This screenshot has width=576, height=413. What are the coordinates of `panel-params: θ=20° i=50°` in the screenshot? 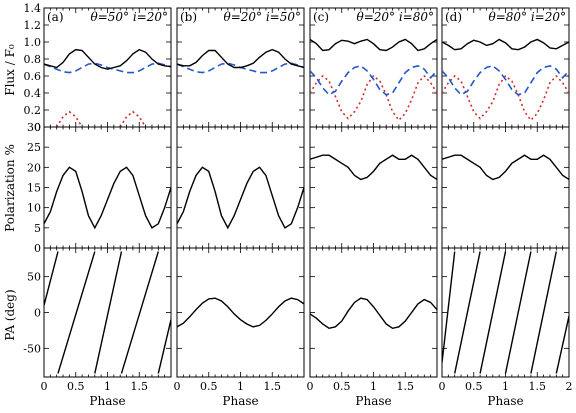 It's located at (262, 17).